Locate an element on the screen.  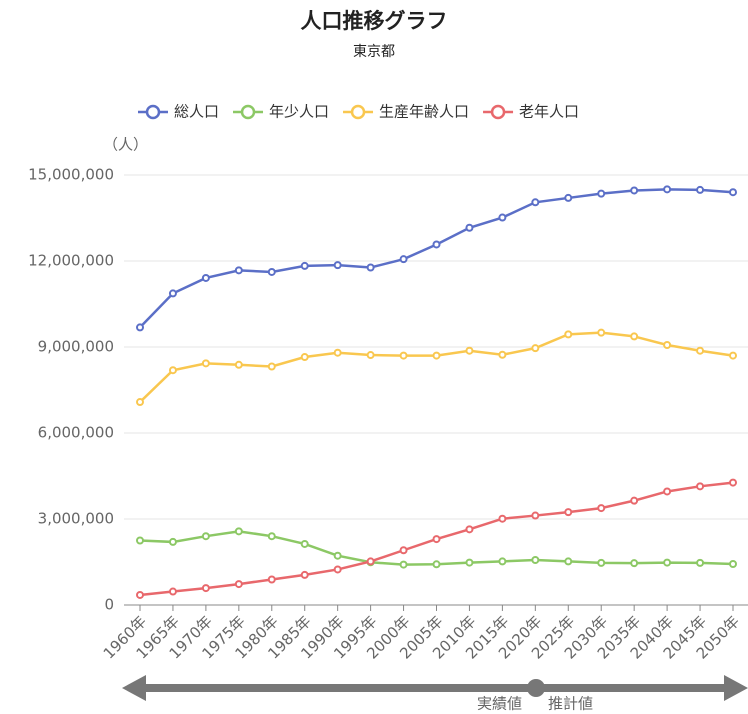
timeline-arrow-left is located at coordinates (134, 688).